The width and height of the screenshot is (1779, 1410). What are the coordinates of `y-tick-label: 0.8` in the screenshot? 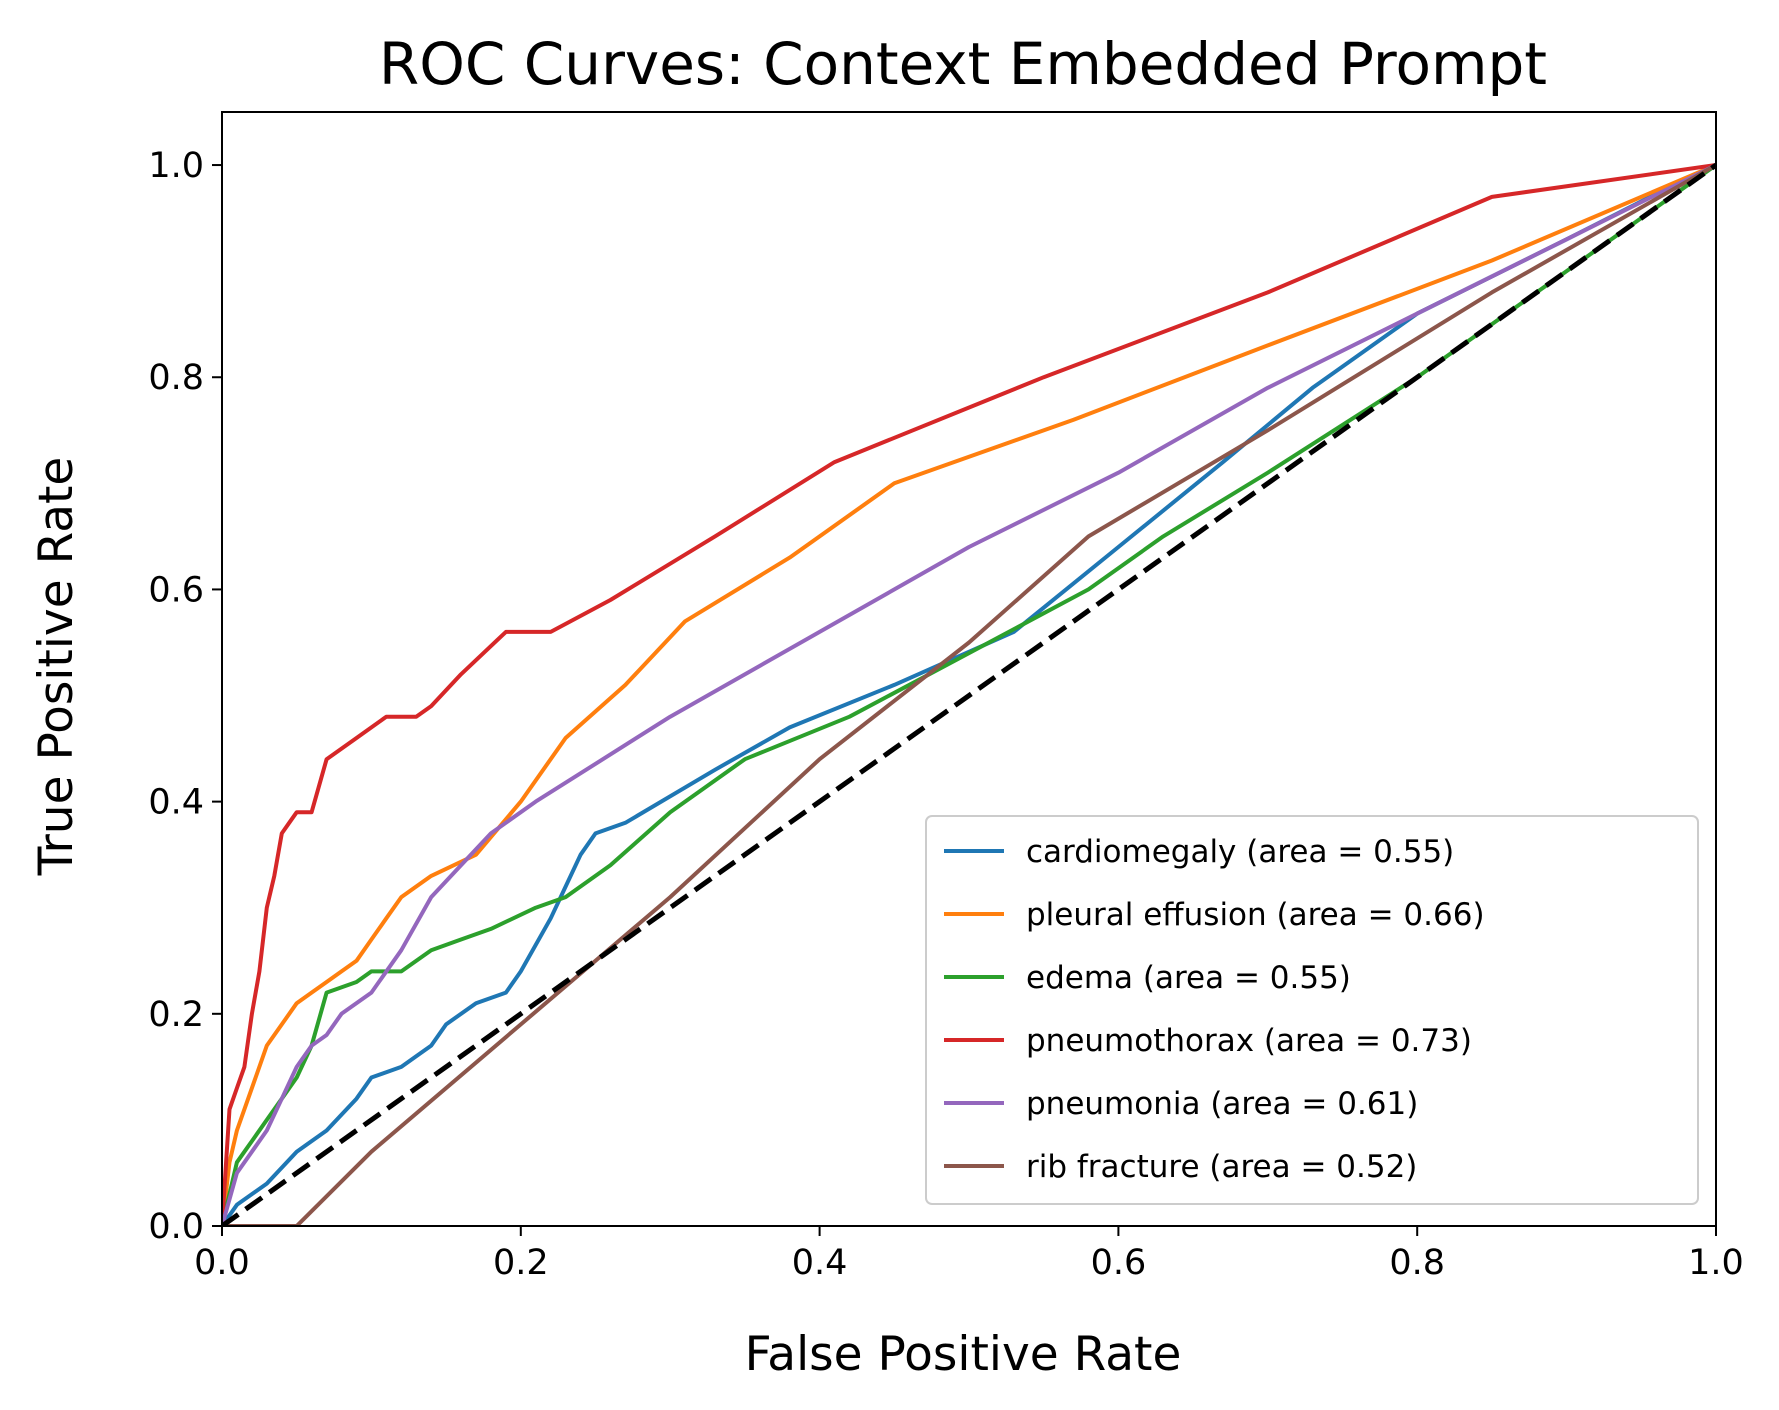 It's located at (176, 378).